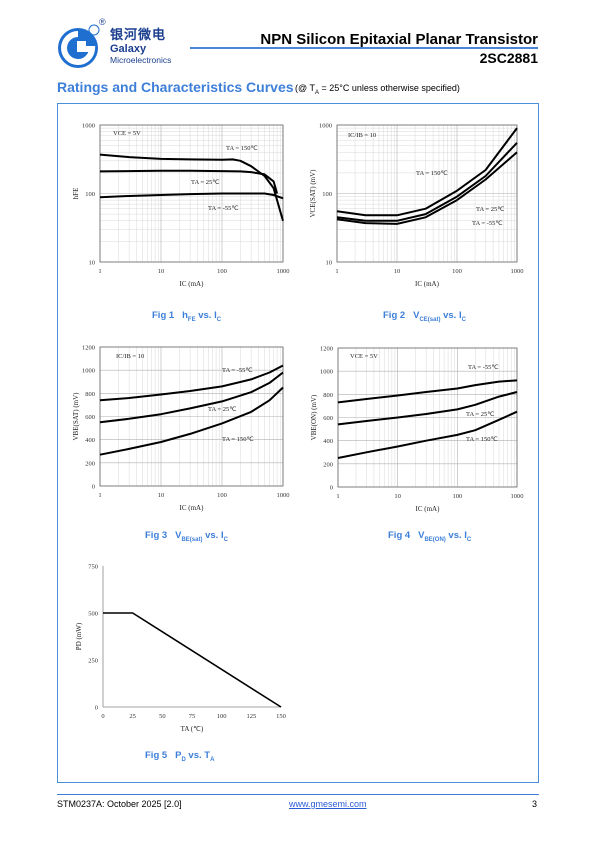 This screenshot has width=595, height=842. Describe the element at coordinates (88, 348) in the screenshot. I see `chart3-y-tick-label: 1200` at that location.